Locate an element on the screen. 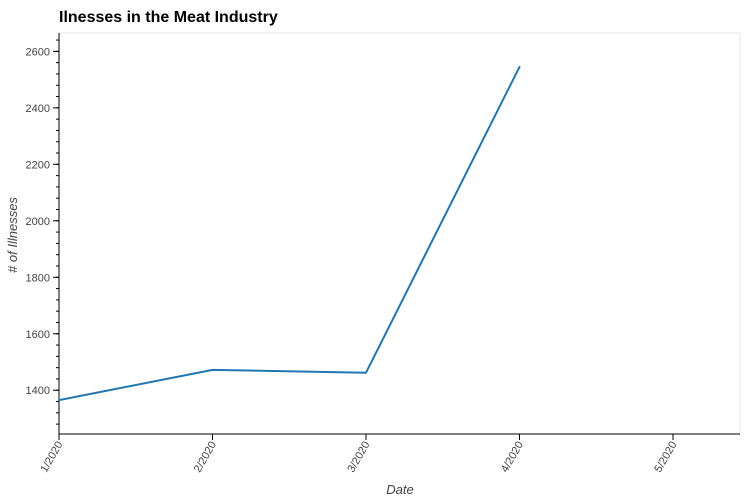 The image size is (750, 500). y-axis: 1400 1600 1800 2000 2200 2400 2600 is located at coordinates (43, 233).